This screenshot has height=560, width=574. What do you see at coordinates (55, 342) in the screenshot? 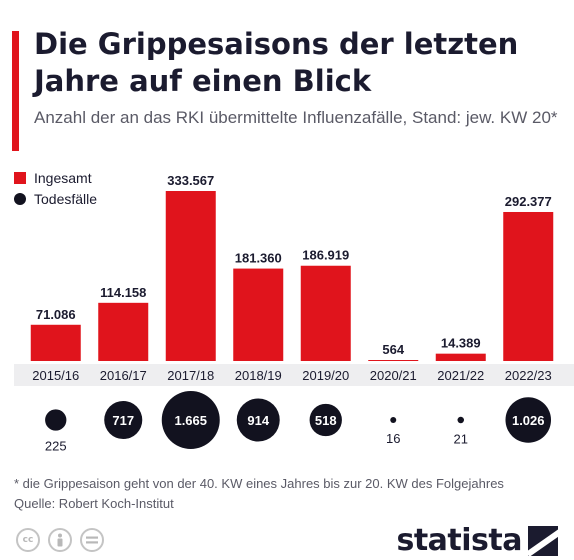
I see `bar-2015/16` at bounding box center [55, 342].